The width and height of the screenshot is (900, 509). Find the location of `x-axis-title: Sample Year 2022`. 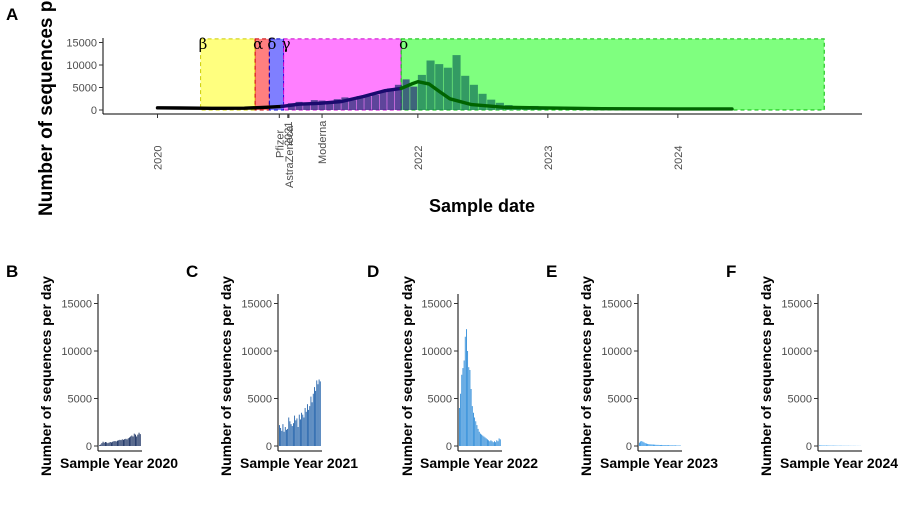

x-axis-title: Sample Year 2022 is located at coordinates (479, 463).